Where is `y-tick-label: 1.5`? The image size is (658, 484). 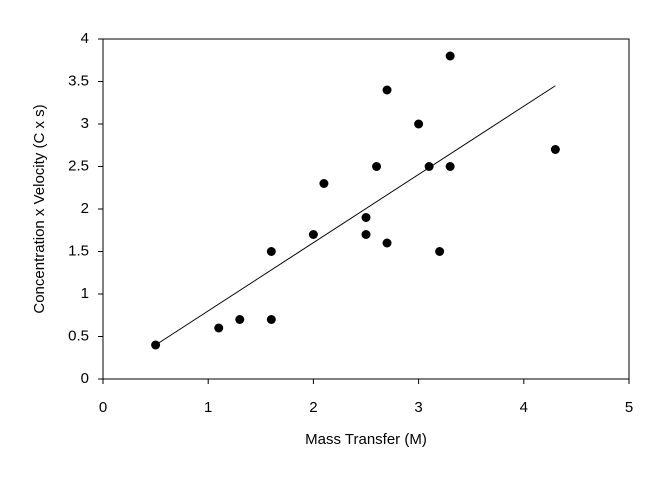
y-tick-label: 1.5 is located at coordinates (78, 250).